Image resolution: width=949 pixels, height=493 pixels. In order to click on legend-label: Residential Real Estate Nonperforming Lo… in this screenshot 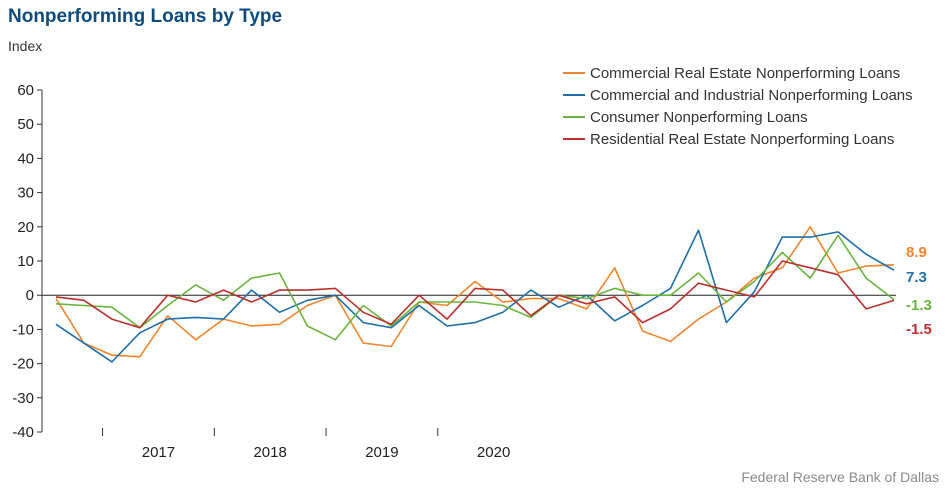, I will do `click(742, 139)`.